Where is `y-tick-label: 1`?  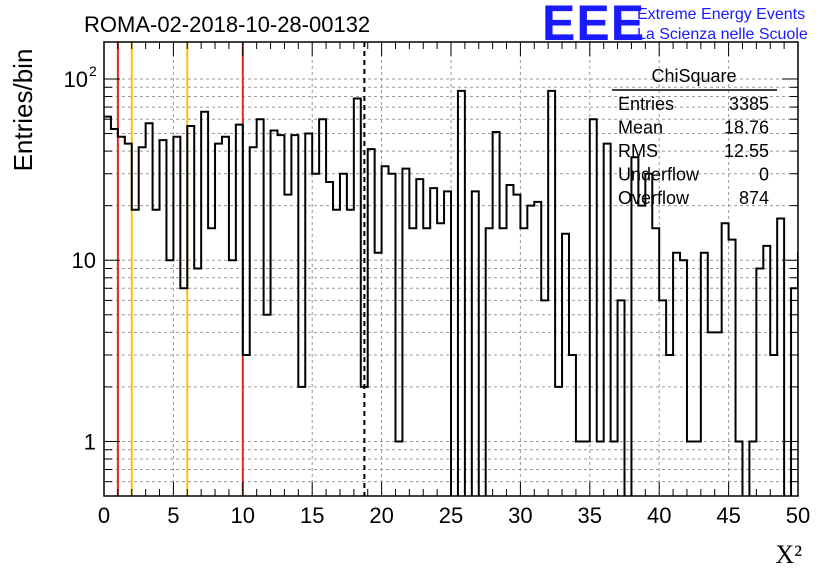
y-tick-label: 1 is located at coordinates (90, 441).